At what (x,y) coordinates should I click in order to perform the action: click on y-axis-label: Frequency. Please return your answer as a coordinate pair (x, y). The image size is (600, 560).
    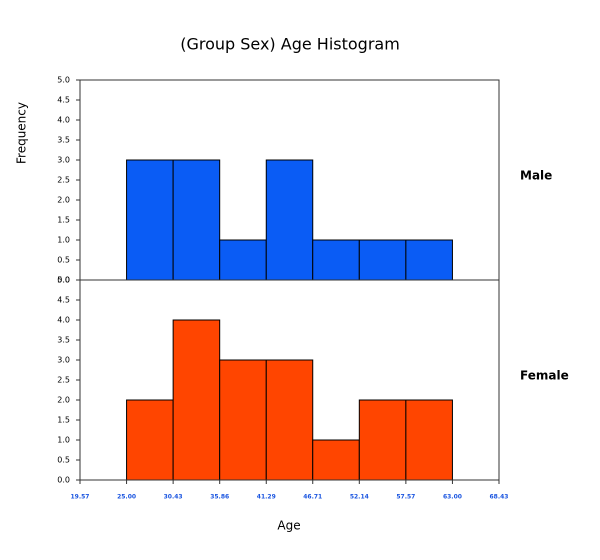
    Looking at the image, I should click on (22, 133).